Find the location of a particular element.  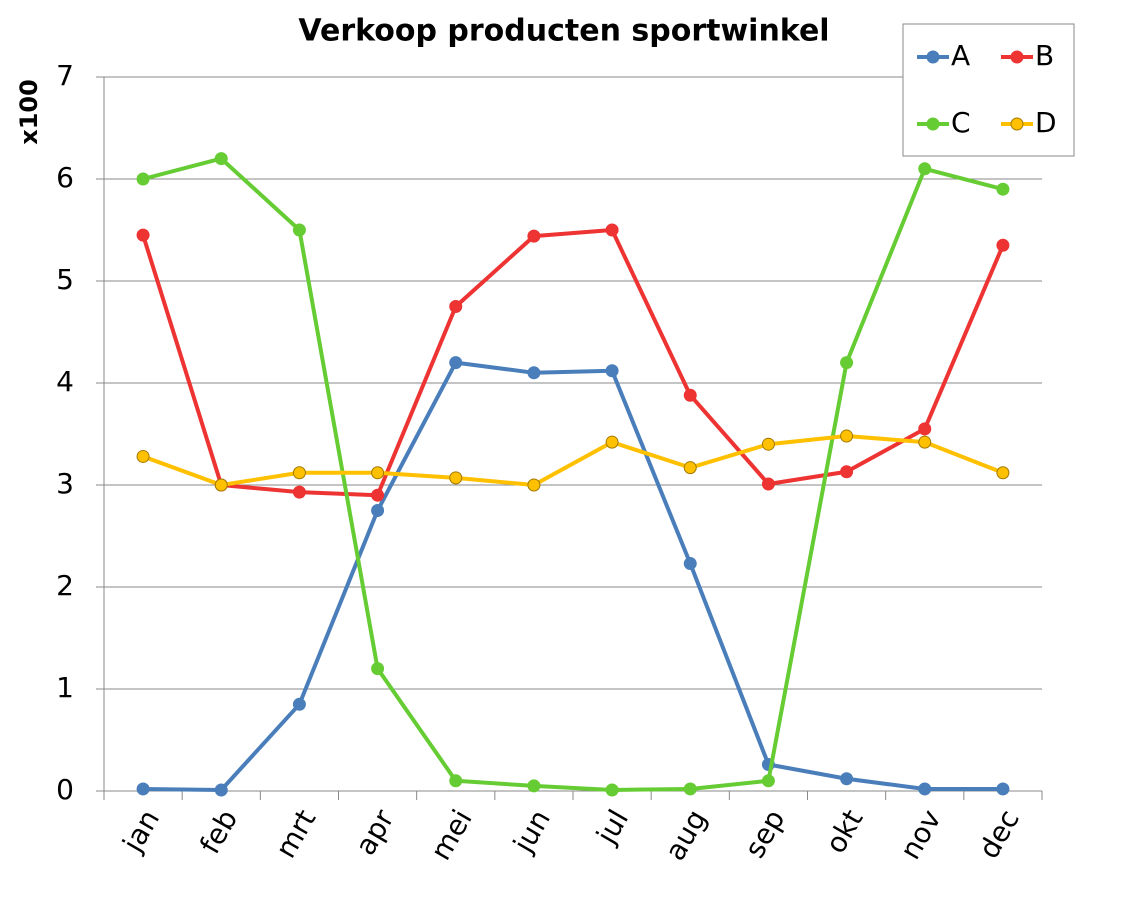

y-tick-label: 6 is located at coordinates (65, 177).